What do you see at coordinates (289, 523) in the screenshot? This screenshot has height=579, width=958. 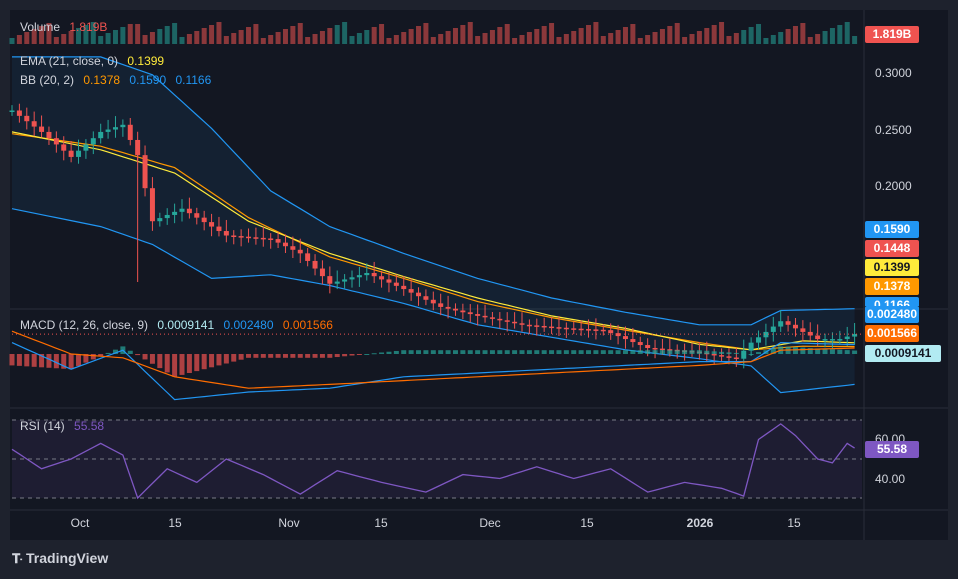 I see `x-axis-tick: Nov` at bounding box center [289, 523].